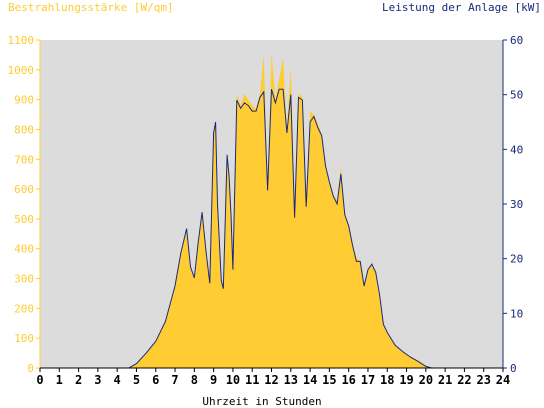 This screenshot has height=408, width=544. Describe the element at coordinates (21, 40) in the screenshot. I see `left-tick-label: 1100` at that location.